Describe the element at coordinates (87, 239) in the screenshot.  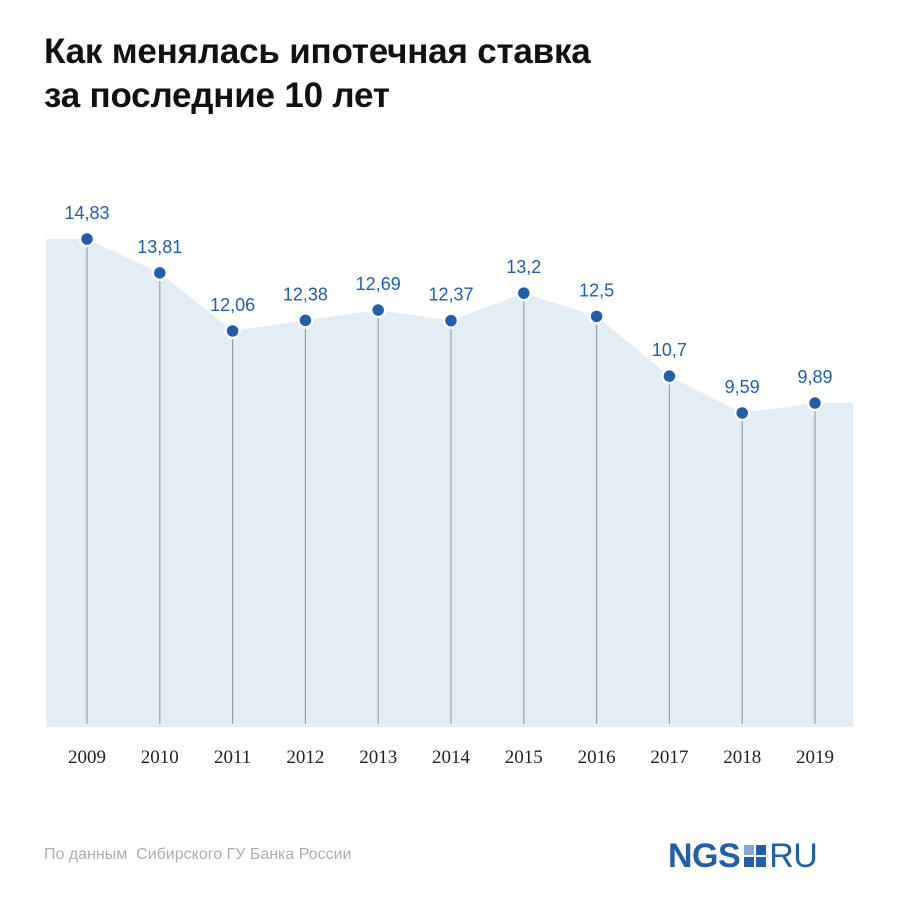
I see `data-point-2009` at that location.